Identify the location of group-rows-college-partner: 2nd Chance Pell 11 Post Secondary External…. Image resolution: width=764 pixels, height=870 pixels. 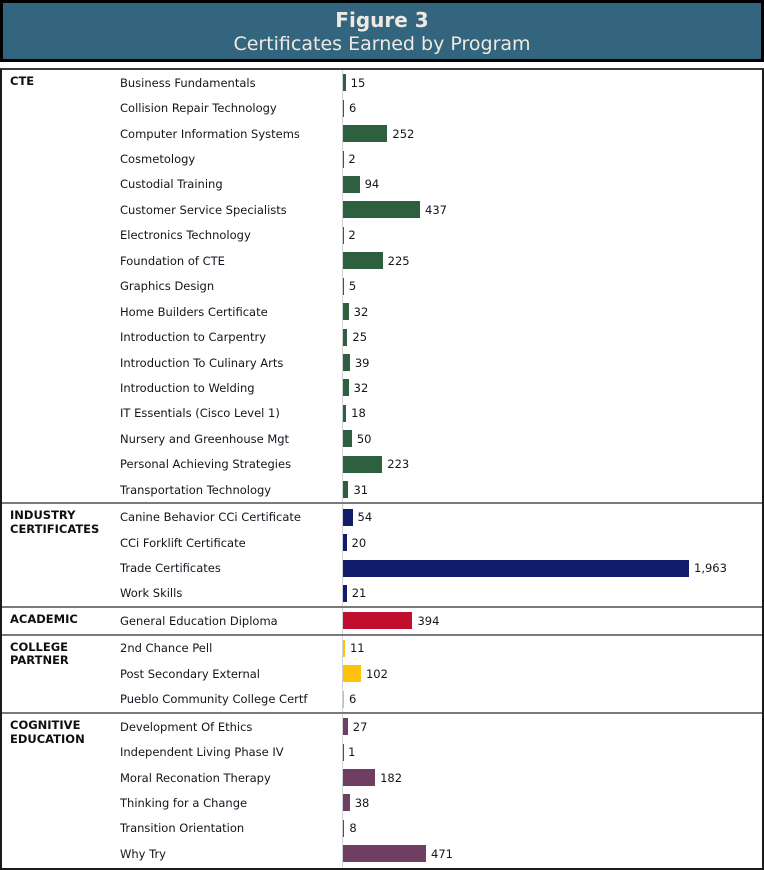
(441, 673).